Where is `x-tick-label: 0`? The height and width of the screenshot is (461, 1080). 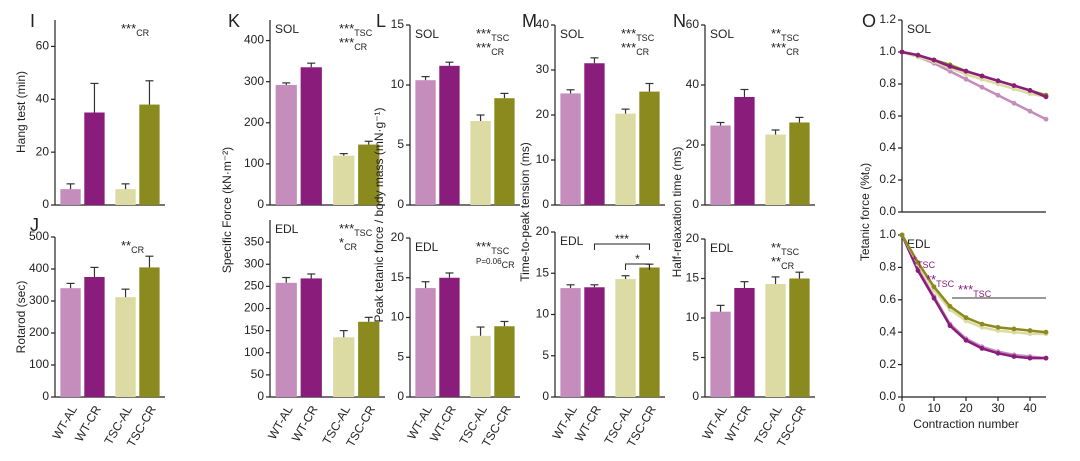
x-tick-label: 0 is located at coordinates (902, 408).